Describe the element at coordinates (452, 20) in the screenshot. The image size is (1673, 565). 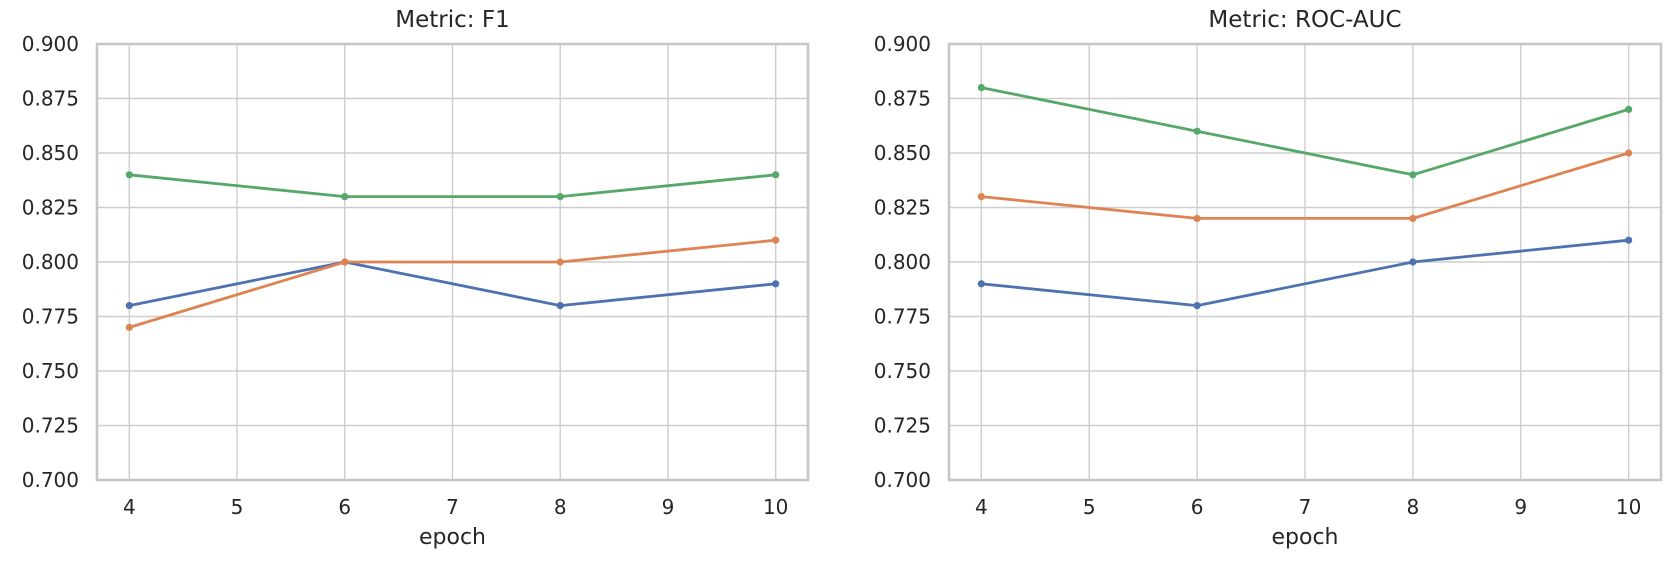
I see `chart-title-f1: Metric: F1` at that location.